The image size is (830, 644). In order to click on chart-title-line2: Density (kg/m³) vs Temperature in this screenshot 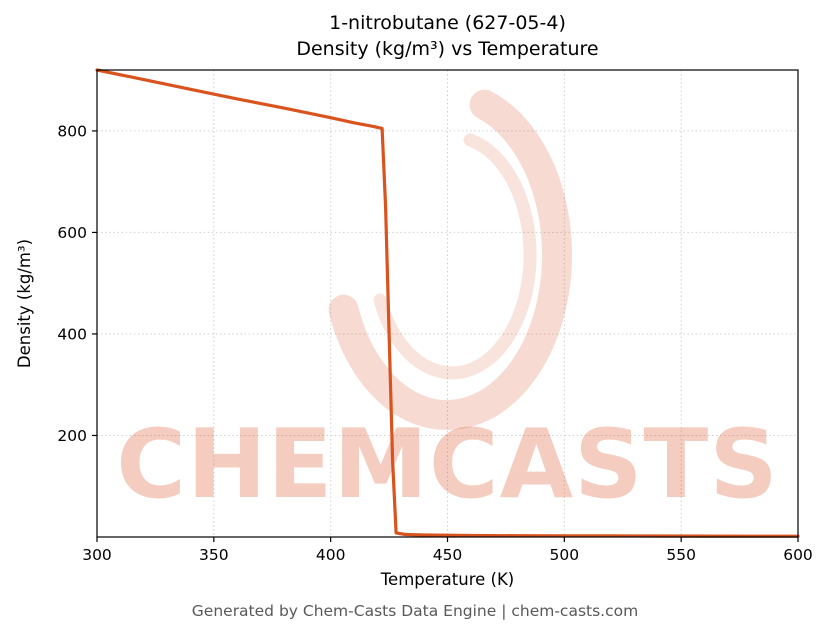, I will do `click(447, 49)`.